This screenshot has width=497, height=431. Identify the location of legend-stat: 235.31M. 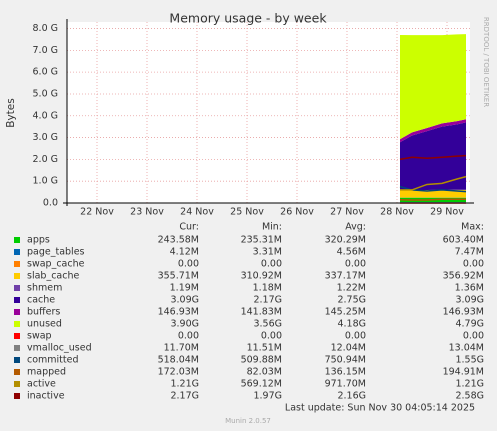
(261, 240).